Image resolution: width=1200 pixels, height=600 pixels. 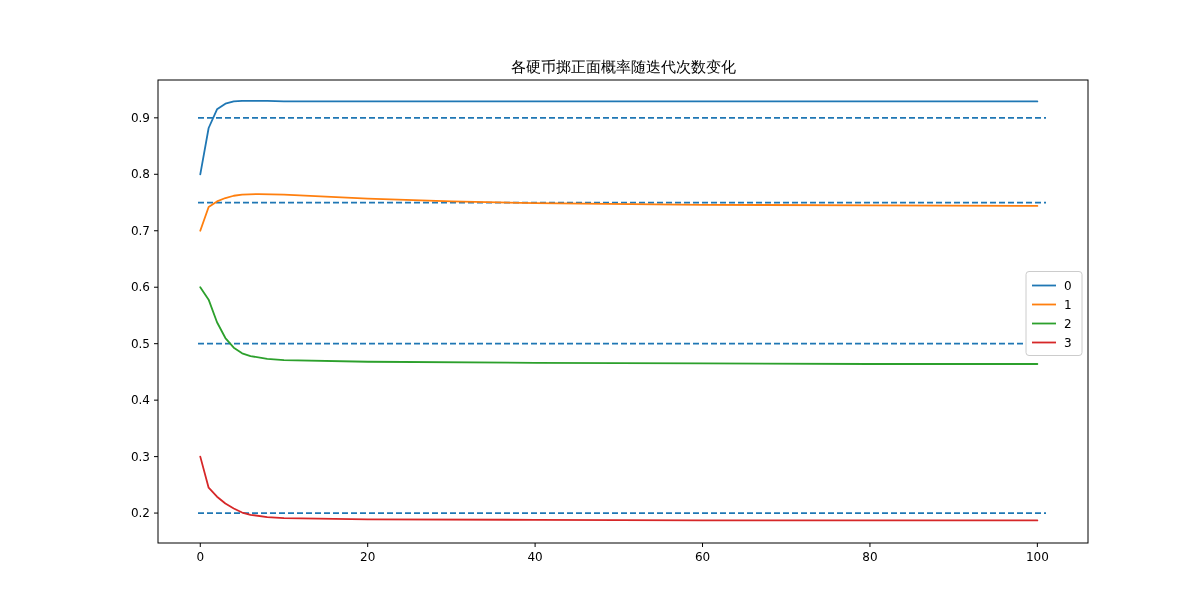 What do you see at coordinates (140, 456) in the screenshot?
I see `y-tick-label: 0.3` at bounding box center [140, 456].